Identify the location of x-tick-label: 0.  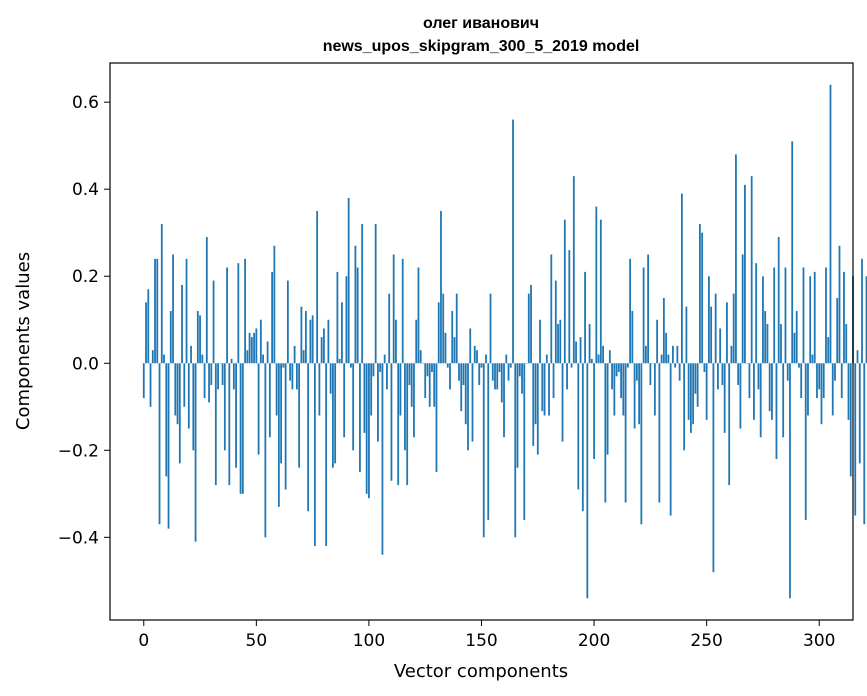
(143, 641).